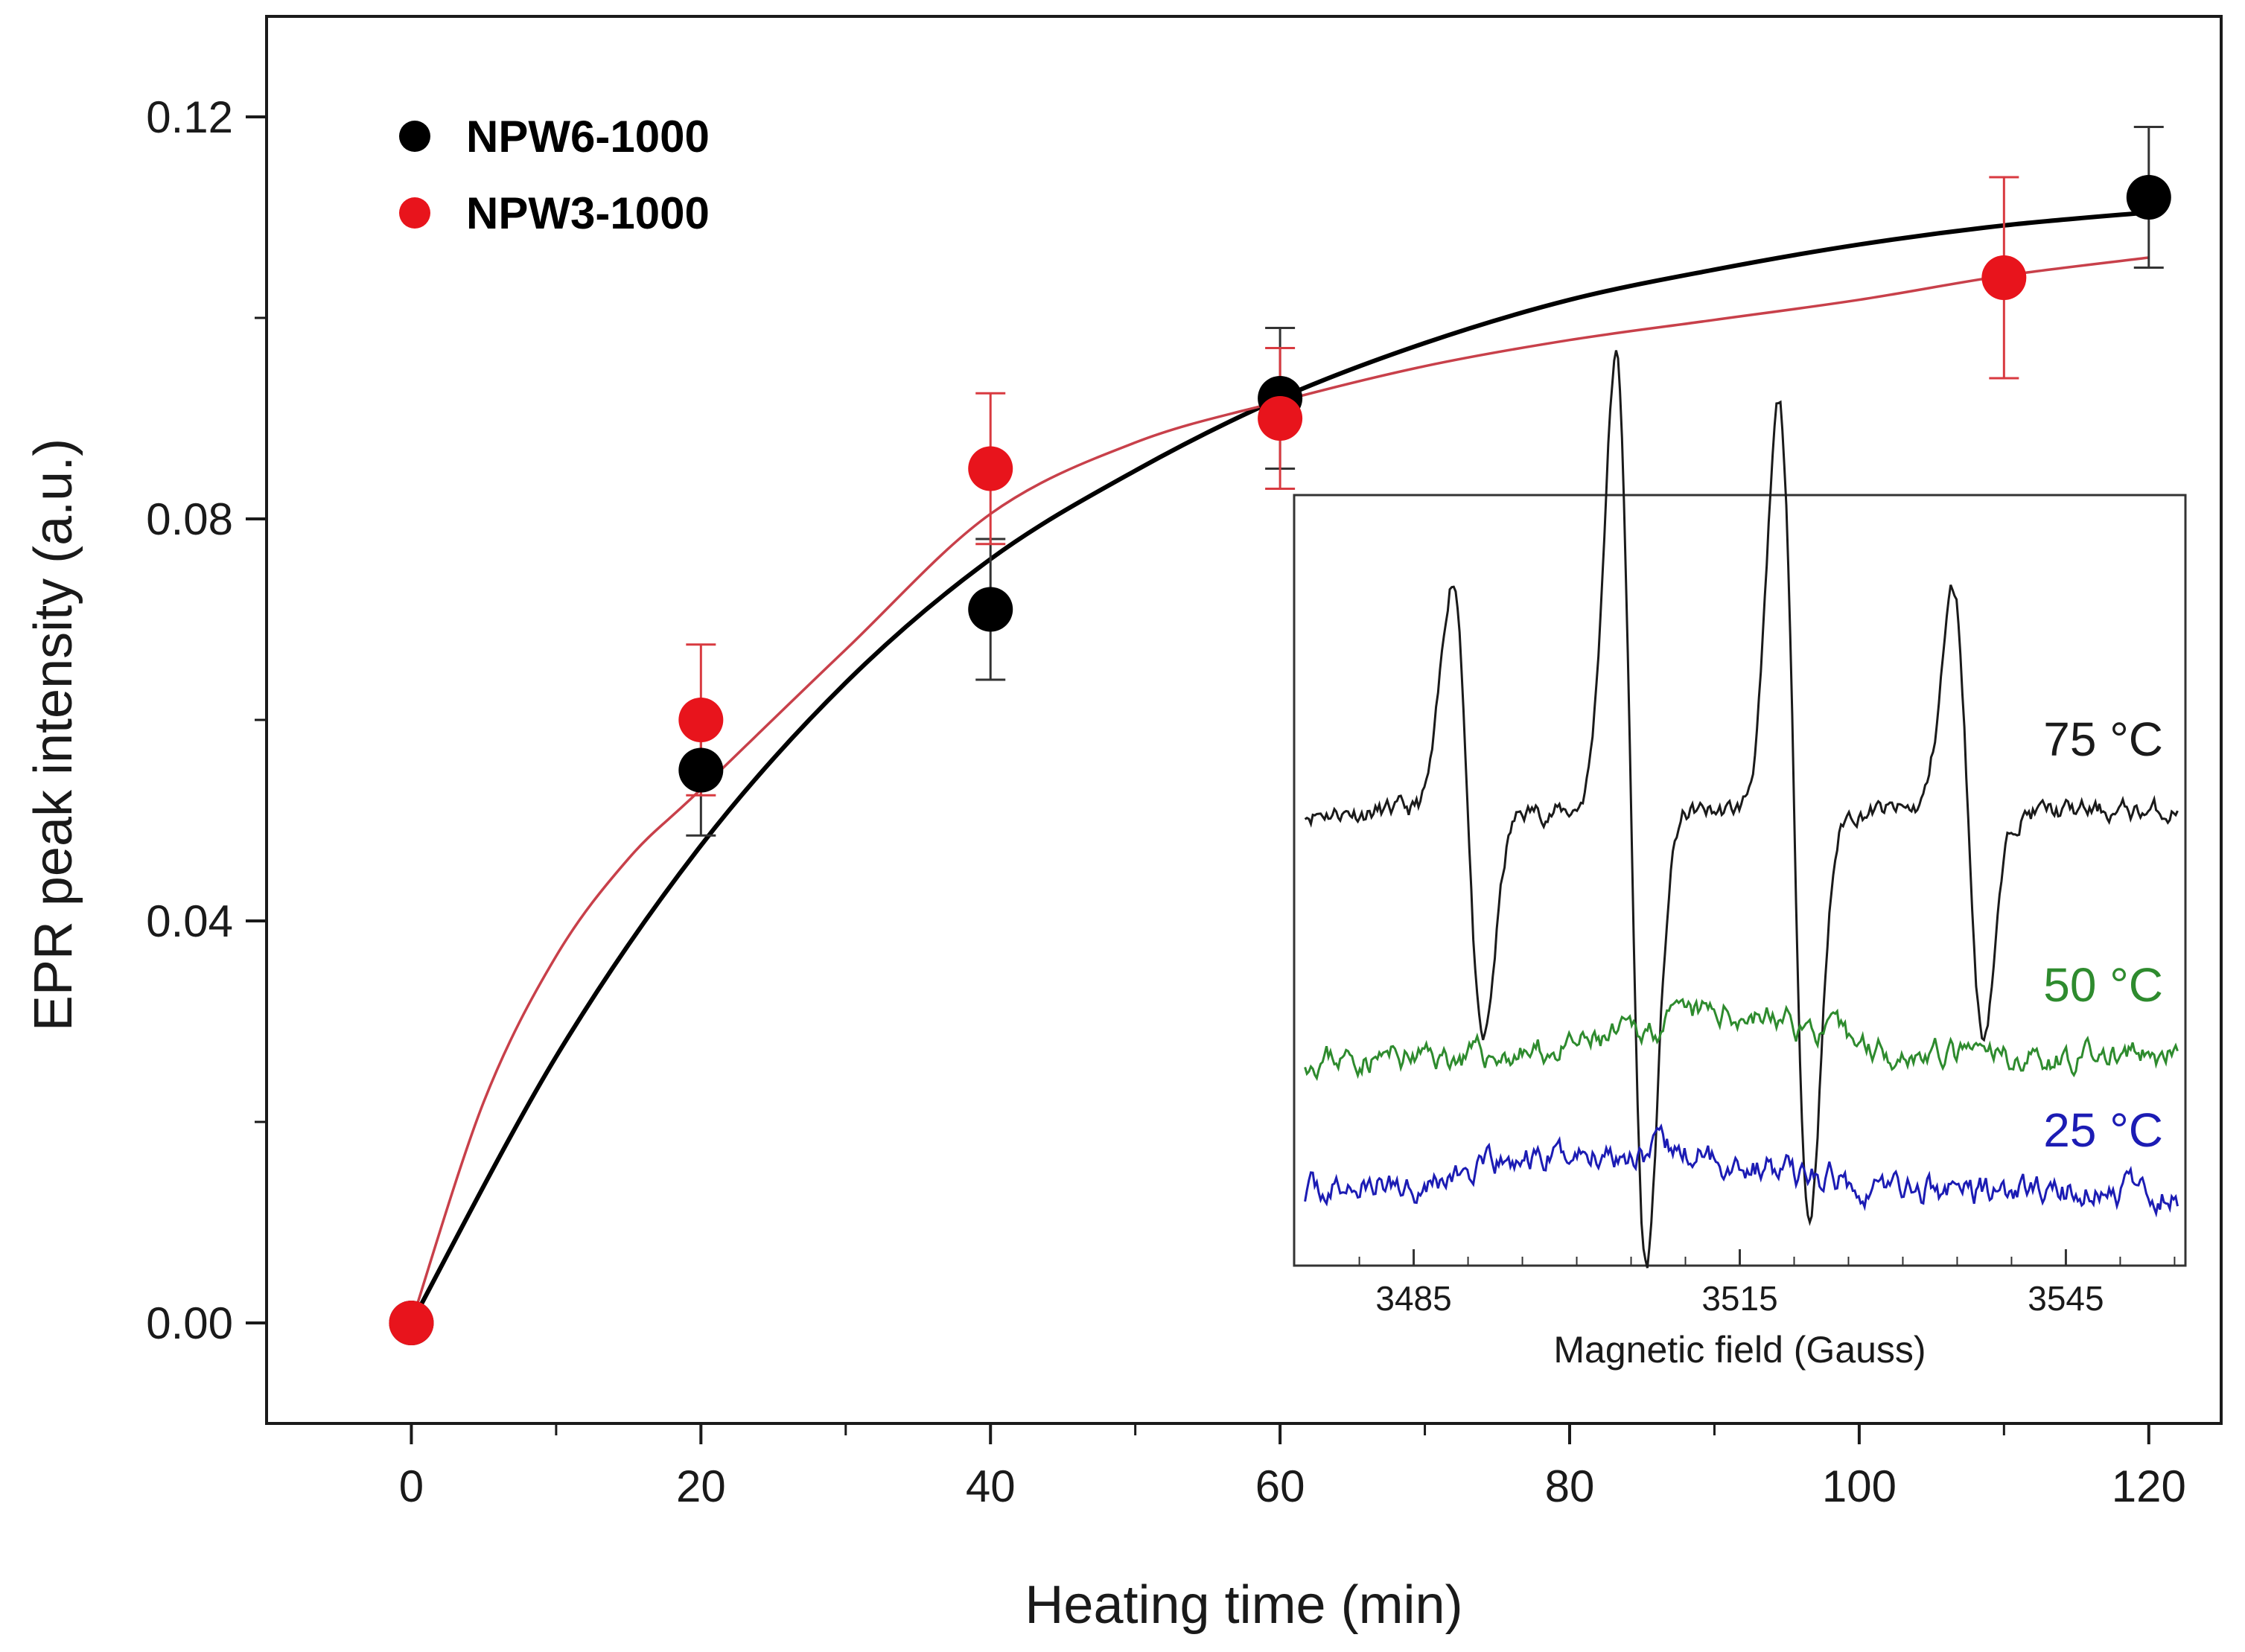  Describe the element at coordinates (1741, 1170) in the screenshot. I see `epr-trace-25 °C` at that location.